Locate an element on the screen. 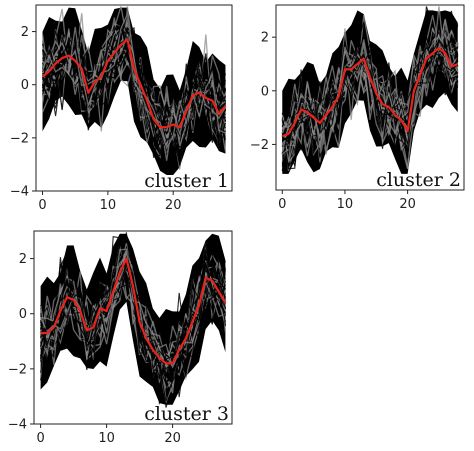 Image resolution: width=474 pixels, height=451 pixels. cluster-label: cluster 3 is located at coordinates (186, 414).